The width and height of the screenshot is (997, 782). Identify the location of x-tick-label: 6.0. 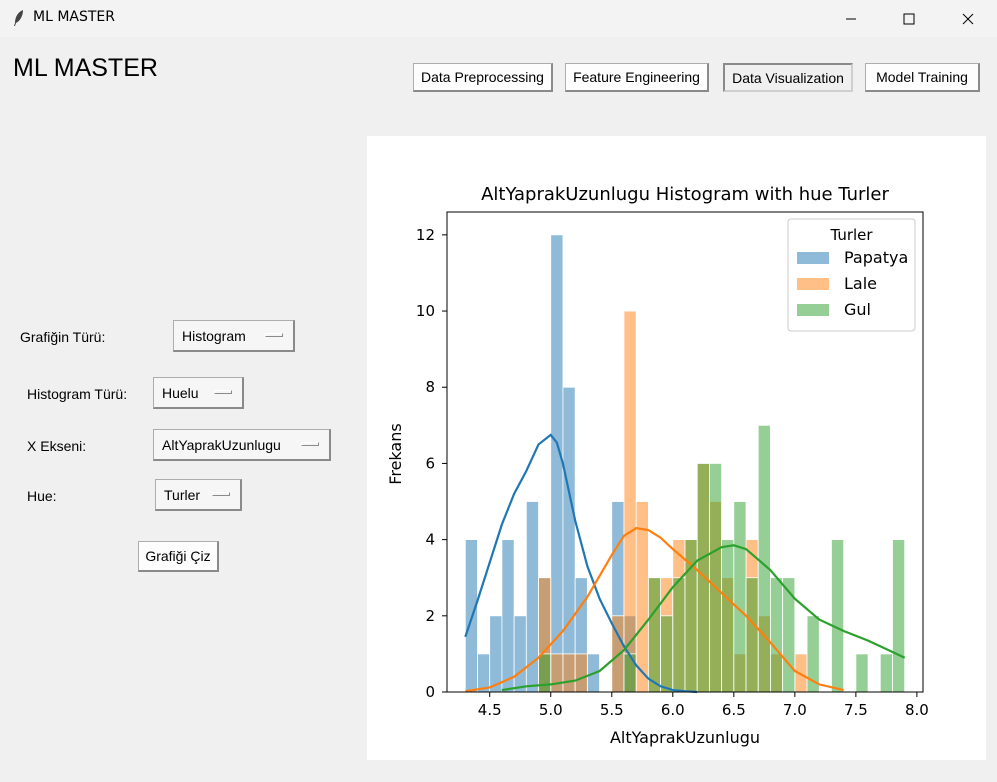
(673, 710).